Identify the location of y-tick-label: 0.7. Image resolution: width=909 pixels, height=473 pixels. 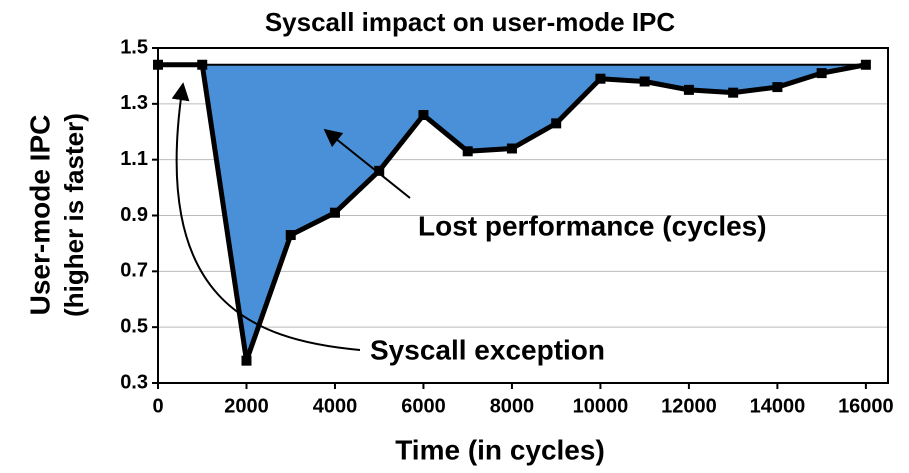
(134, 271).